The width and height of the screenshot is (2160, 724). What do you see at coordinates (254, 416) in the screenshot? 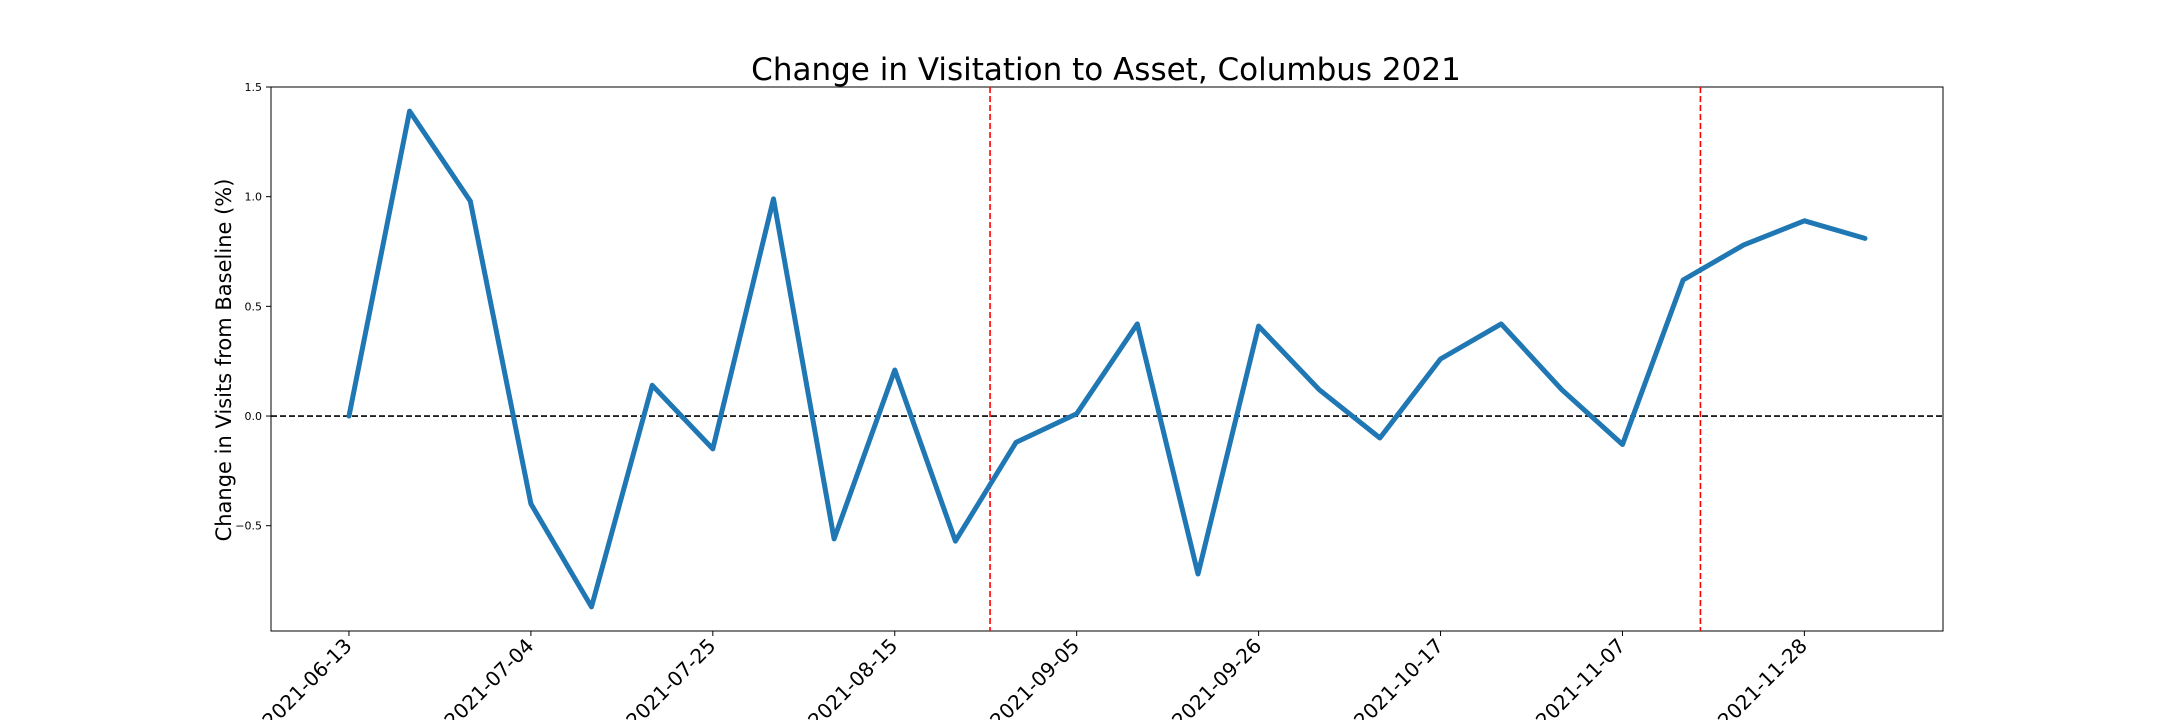
I see `y-tick-label: 0.0` at bounding box center [254, 416].